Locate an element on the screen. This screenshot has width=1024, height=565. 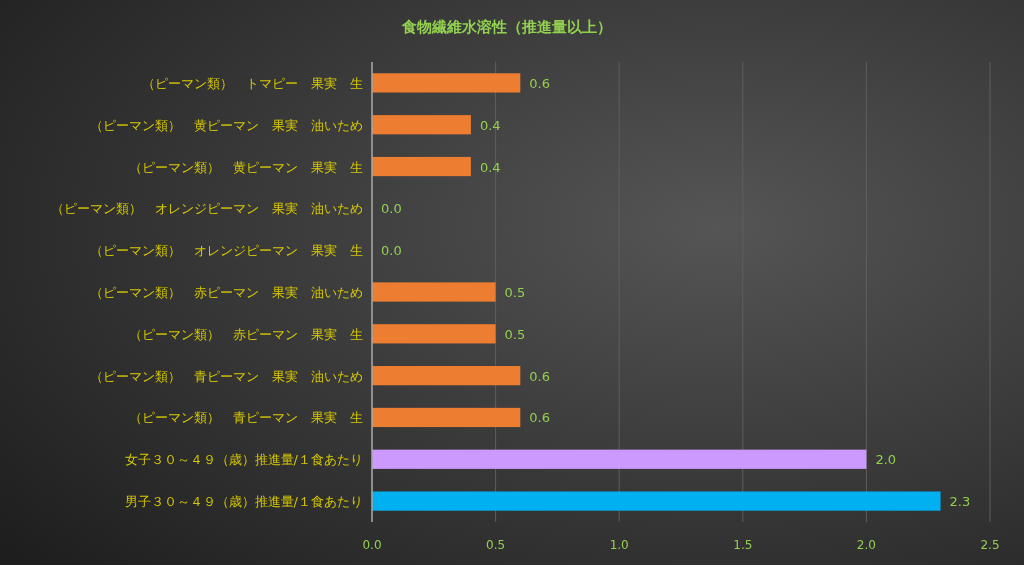
y-tick-label: （ピーマン類） 黄ピーマン 果実 生 is located at coordinates (246, 167).